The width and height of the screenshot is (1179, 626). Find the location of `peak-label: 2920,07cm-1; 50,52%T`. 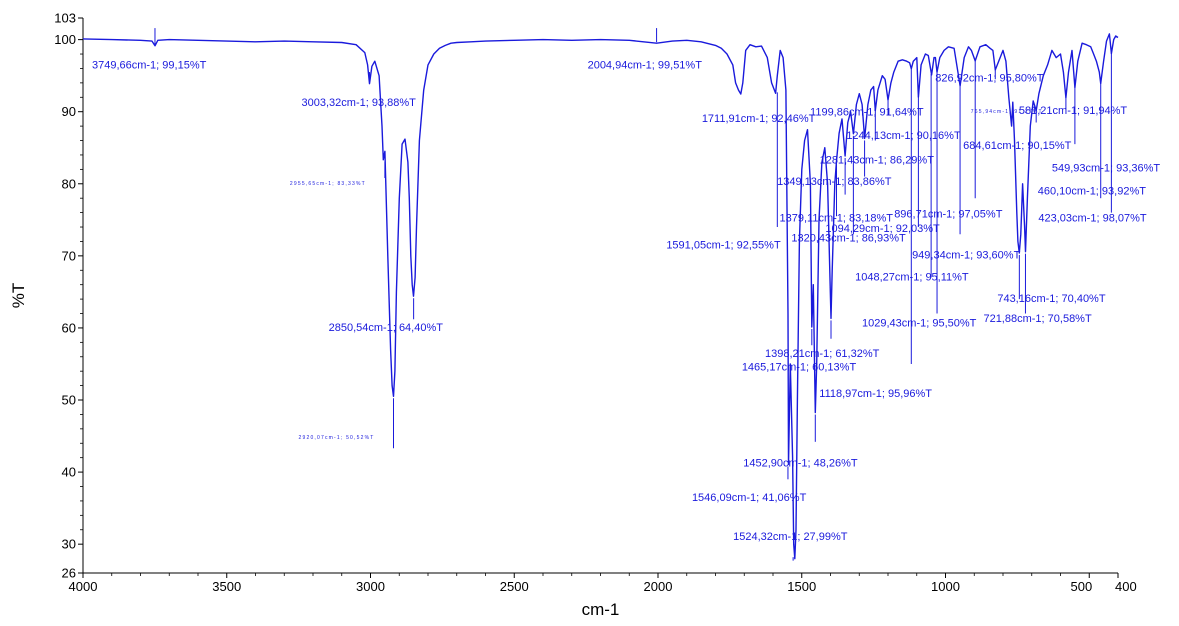

peak-label: 2920,07cm-1; 50,52%T is located at coordinates (337, 438).